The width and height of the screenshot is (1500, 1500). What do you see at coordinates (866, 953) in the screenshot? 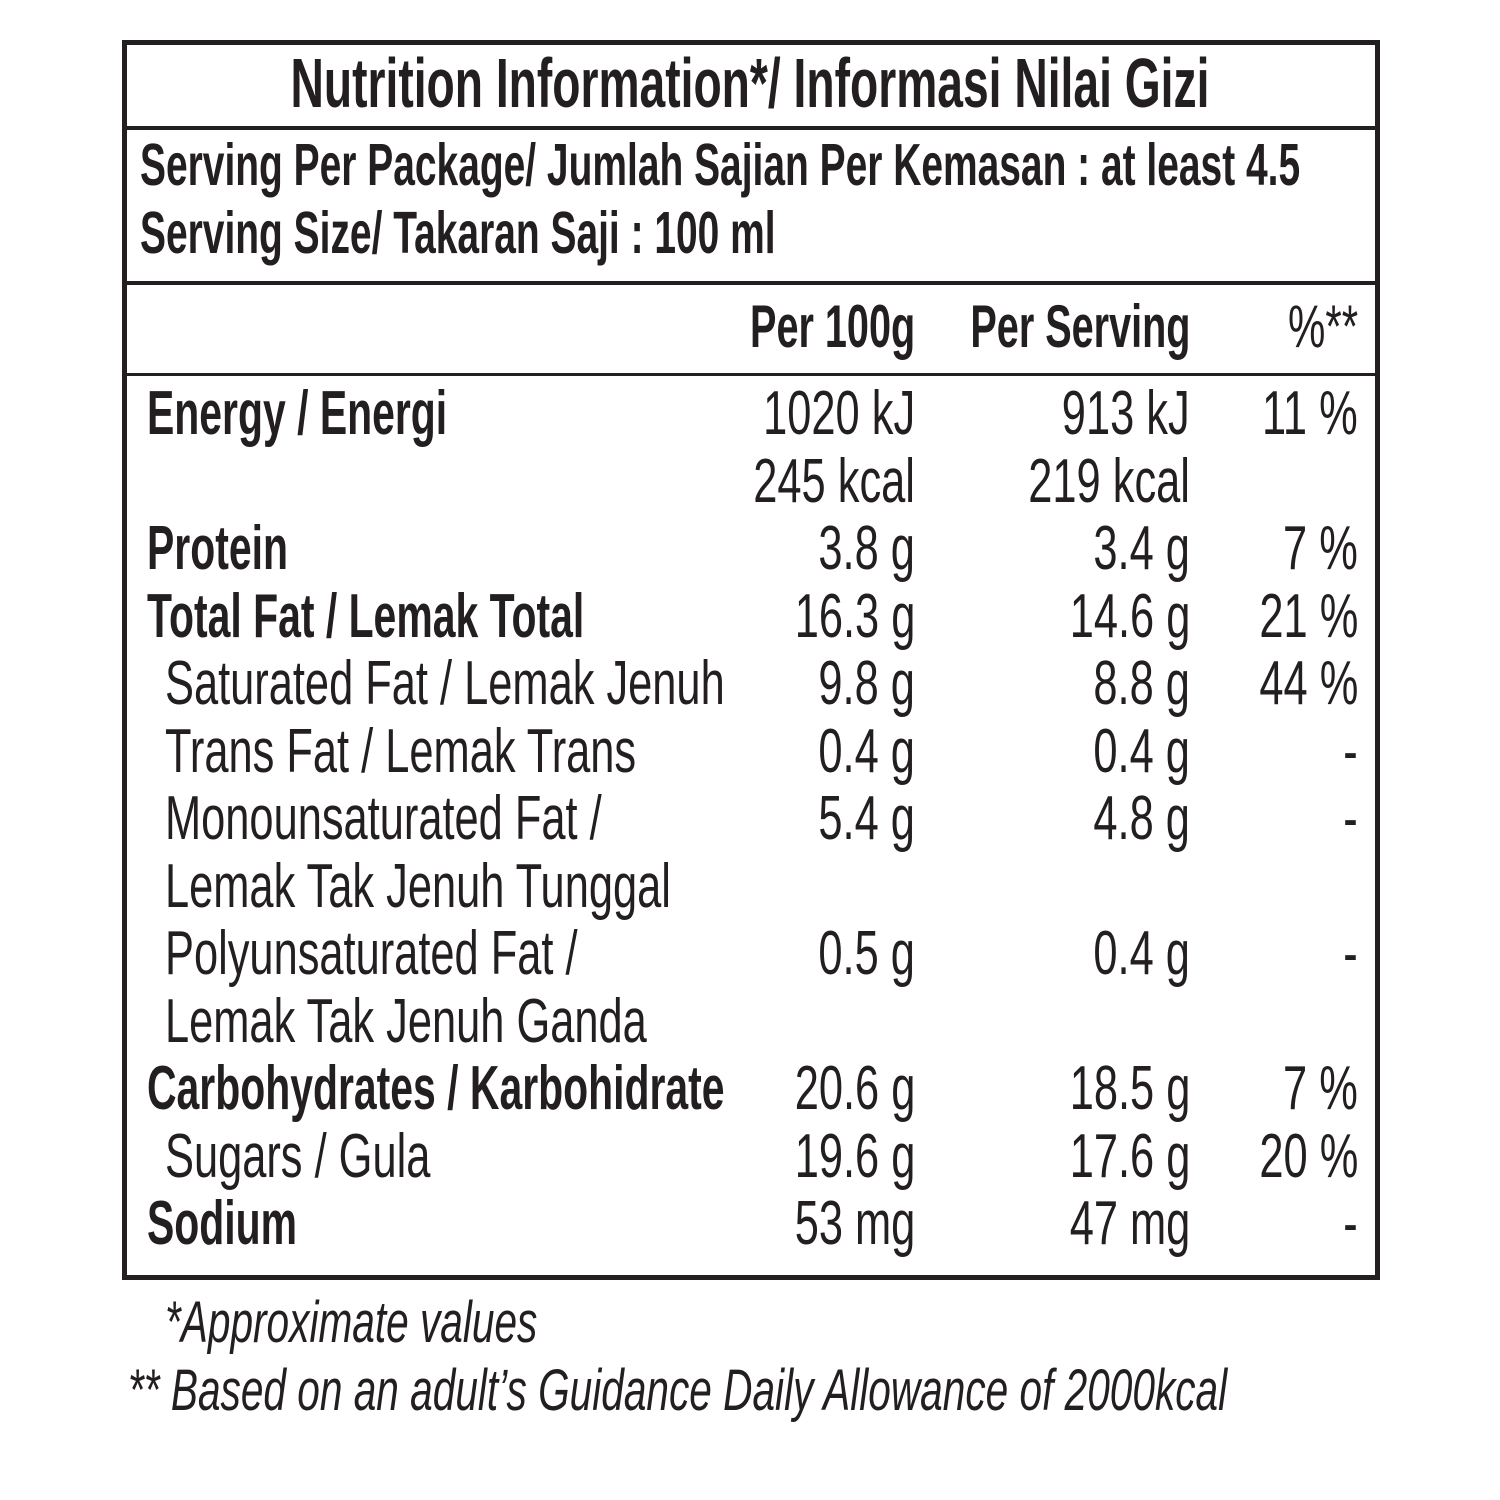
I see `value-per-100g: 0.5 g` at bounding box center [866, 953].